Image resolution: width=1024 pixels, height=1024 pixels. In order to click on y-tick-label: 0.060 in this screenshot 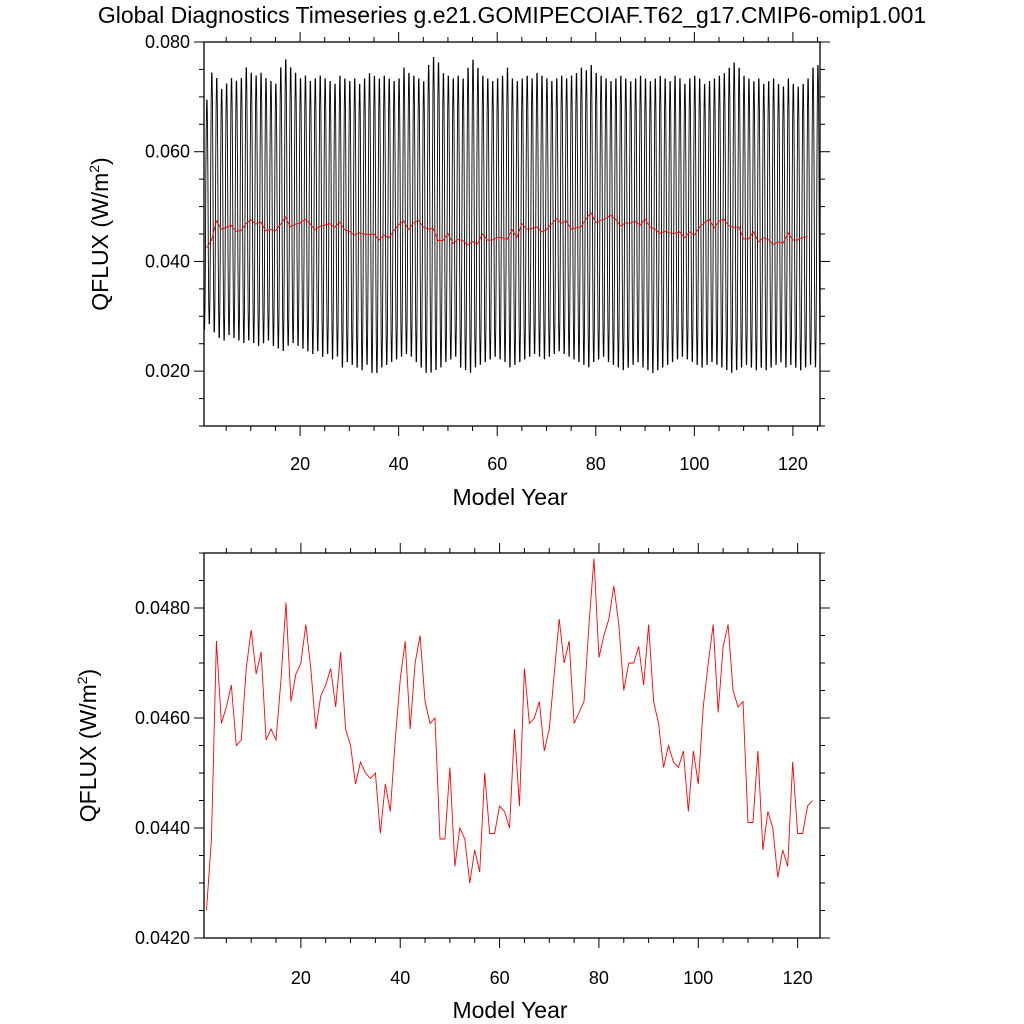, I will do `click(167, 152)`.